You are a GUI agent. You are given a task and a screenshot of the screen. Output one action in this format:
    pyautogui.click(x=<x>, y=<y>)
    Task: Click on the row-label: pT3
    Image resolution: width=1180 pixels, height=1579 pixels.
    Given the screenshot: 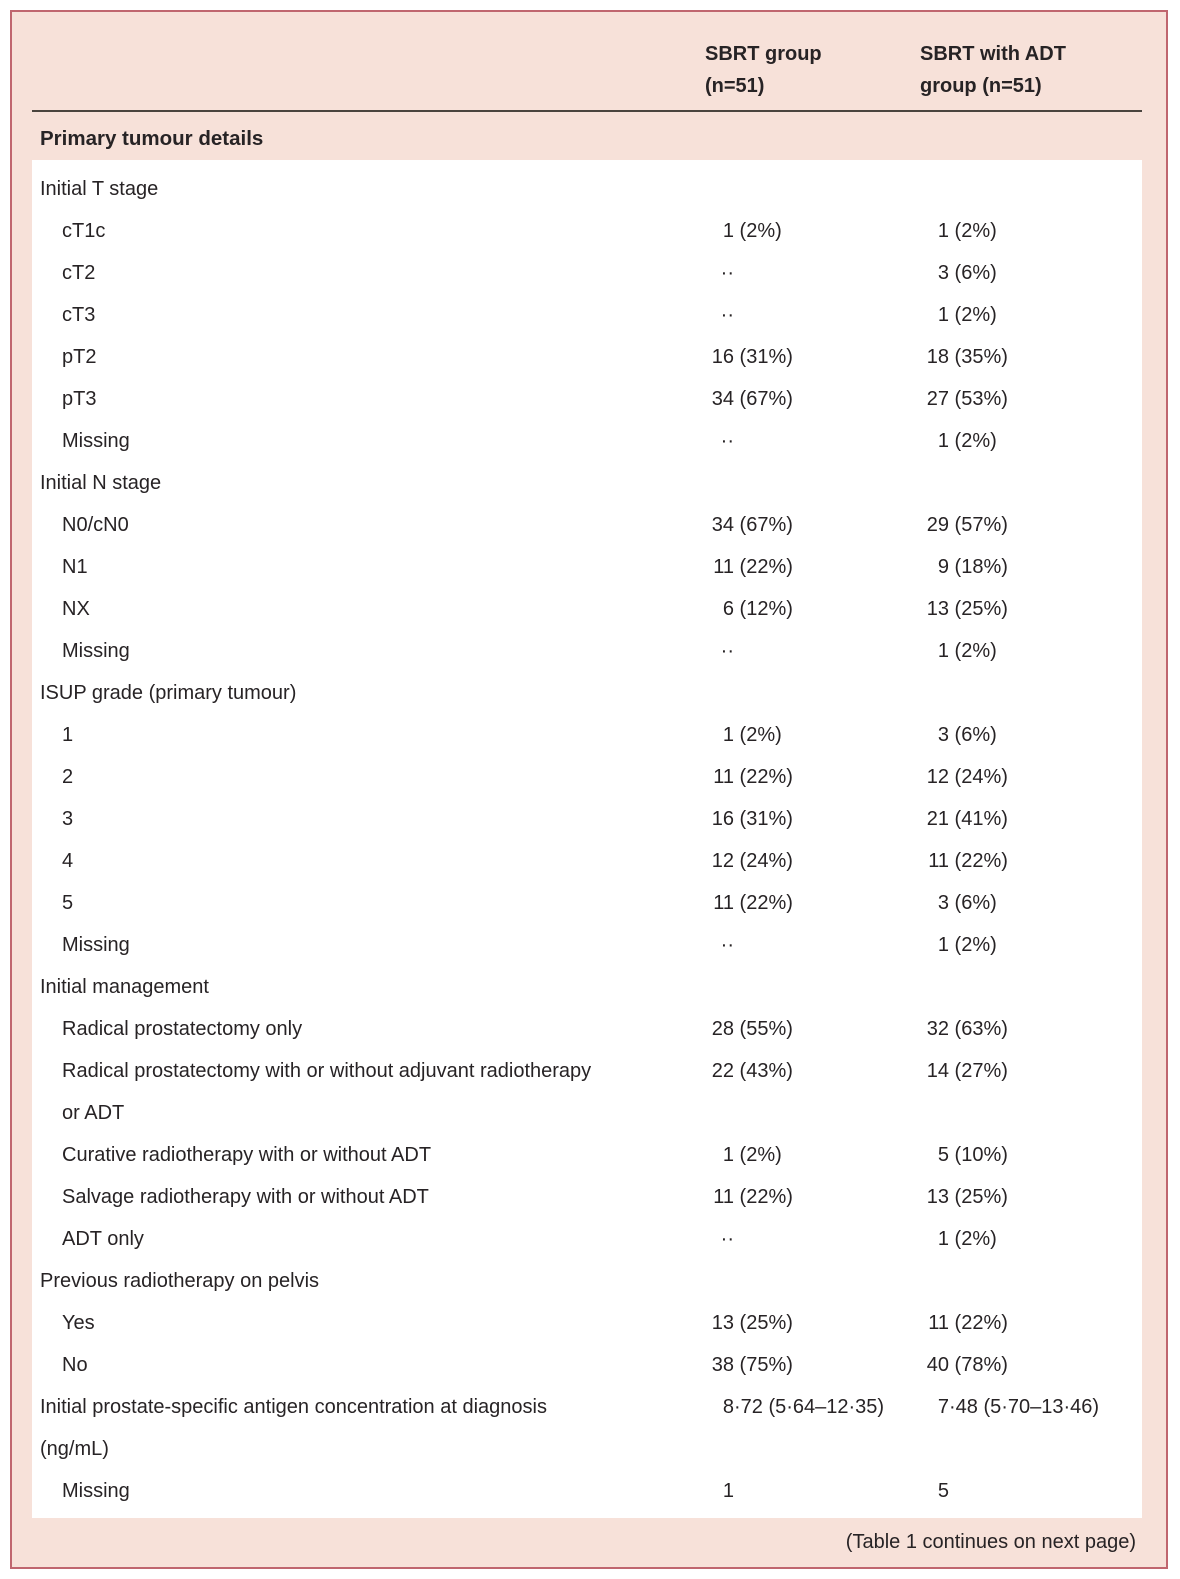 What is the action you would take?
    pyautogui.click(x=79, y=399)
    